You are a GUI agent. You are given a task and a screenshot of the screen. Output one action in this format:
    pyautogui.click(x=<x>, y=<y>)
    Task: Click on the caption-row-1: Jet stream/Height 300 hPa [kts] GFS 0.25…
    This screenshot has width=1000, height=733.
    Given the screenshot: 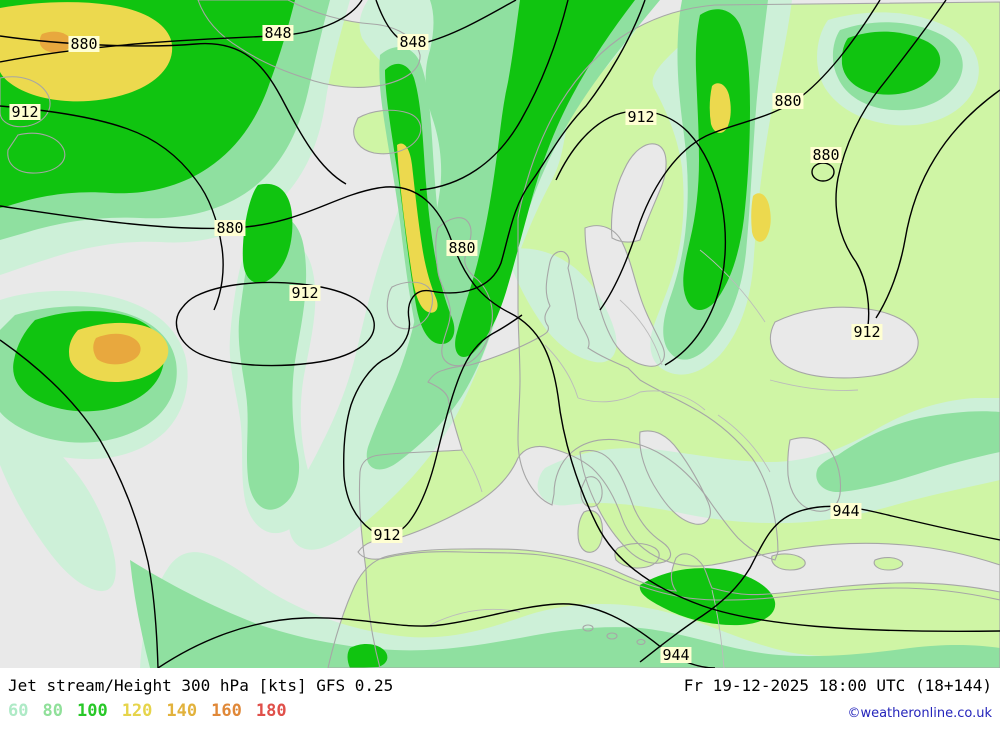 What is the action you would take?
    pyautogui.click(x=500, y=685)
    